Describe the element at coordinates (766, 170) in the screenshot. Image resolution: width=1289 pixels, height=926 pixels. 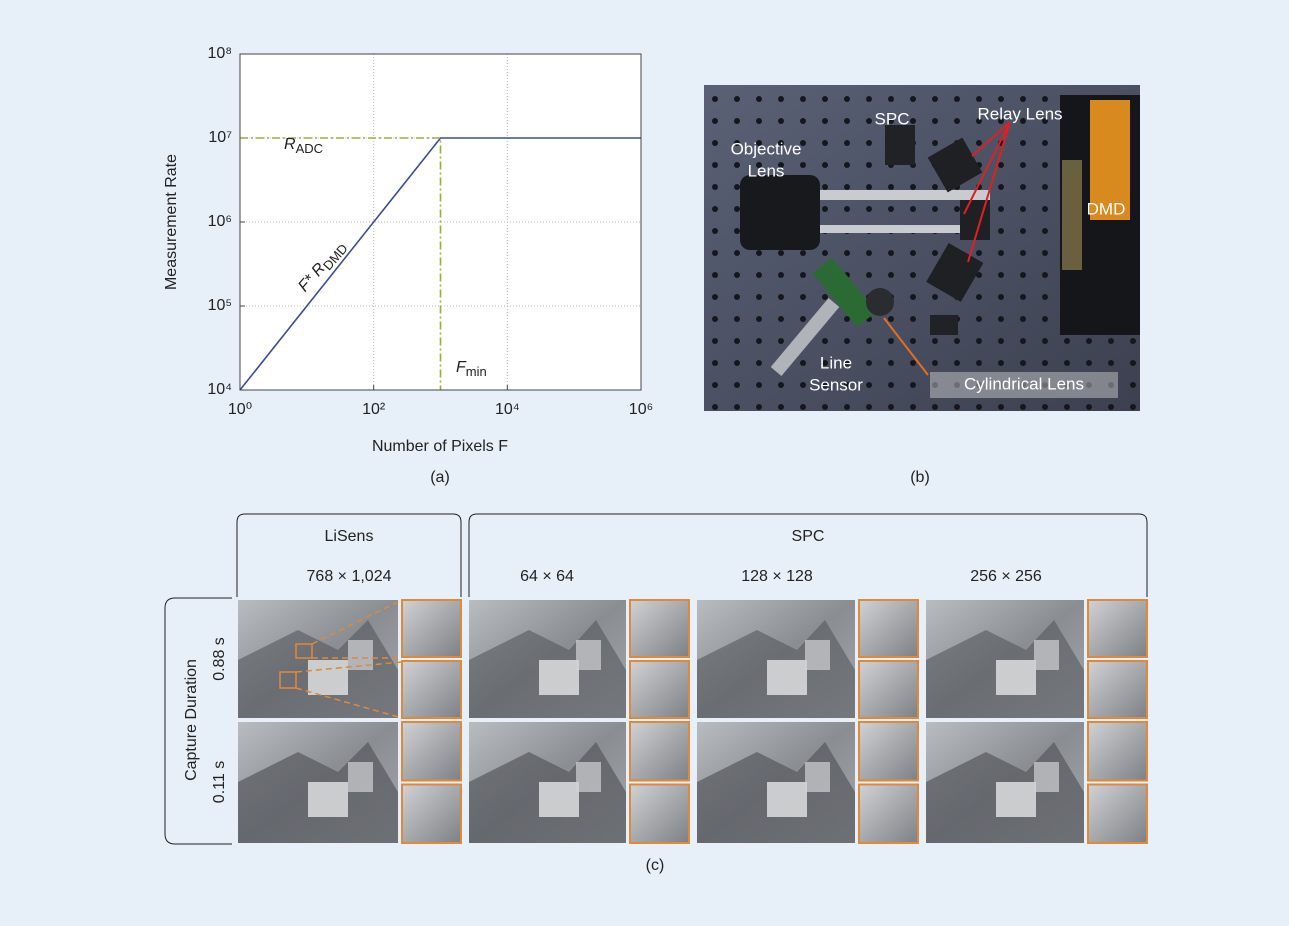
I see `photo-label: Lens` at that location.